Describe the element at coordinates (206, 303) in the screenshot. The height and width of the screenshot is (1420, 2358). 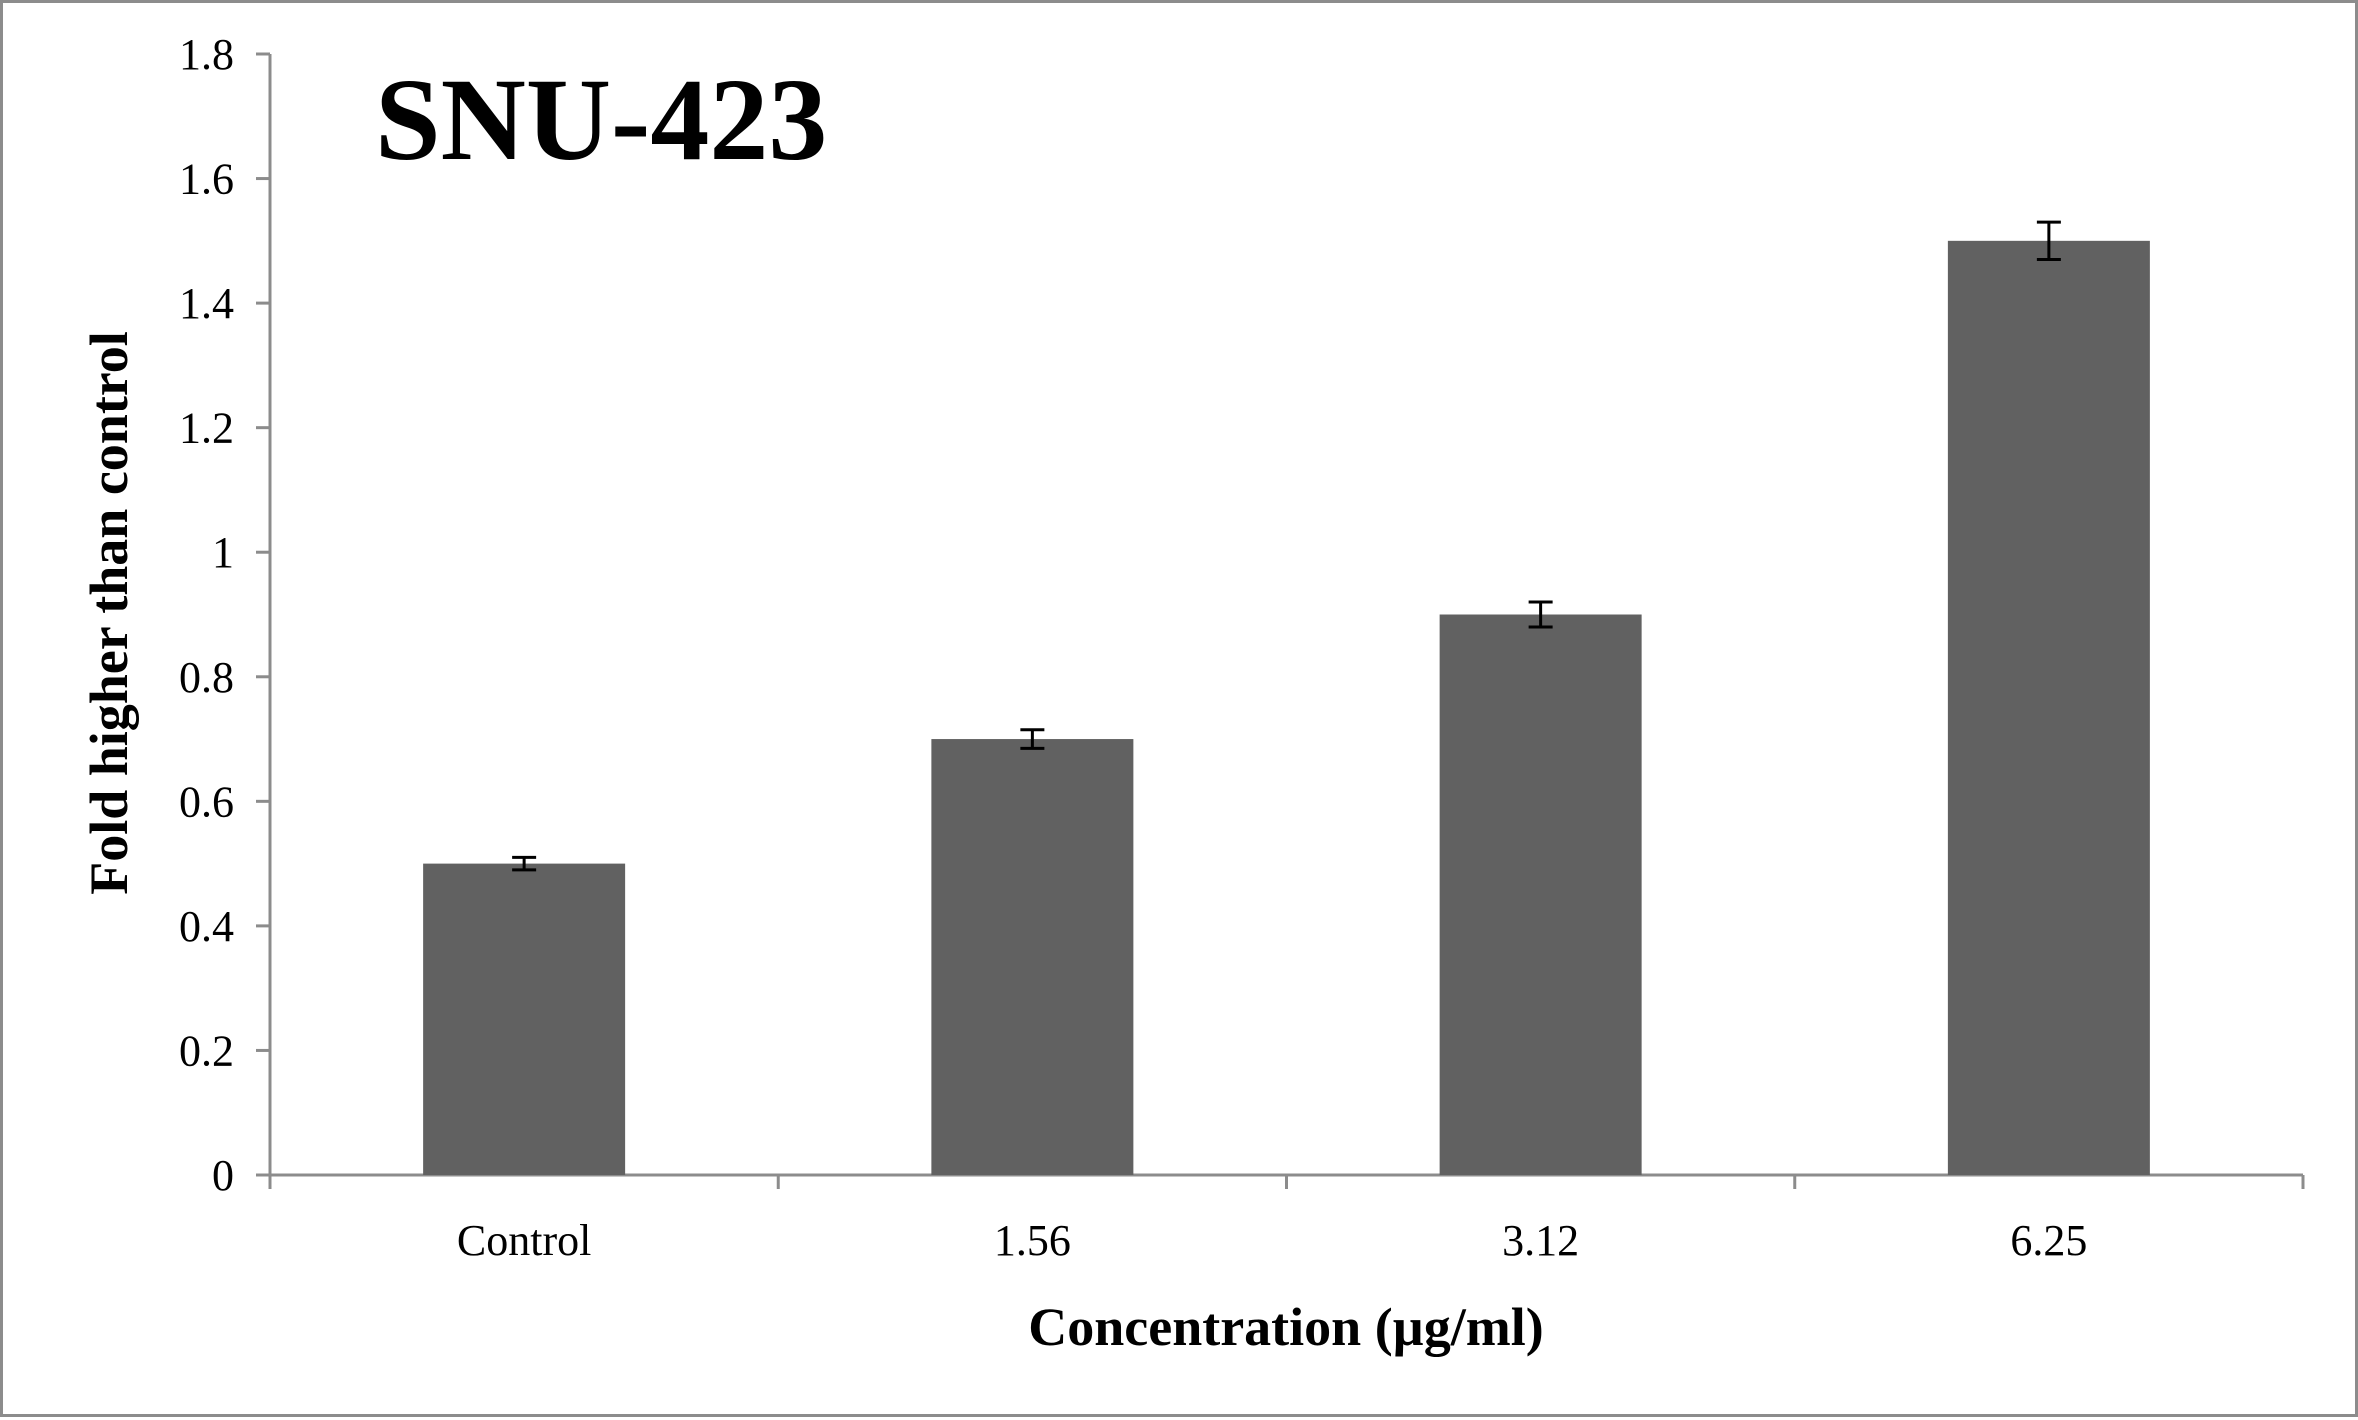
I see `y-tick-label: 1.4` at that location.